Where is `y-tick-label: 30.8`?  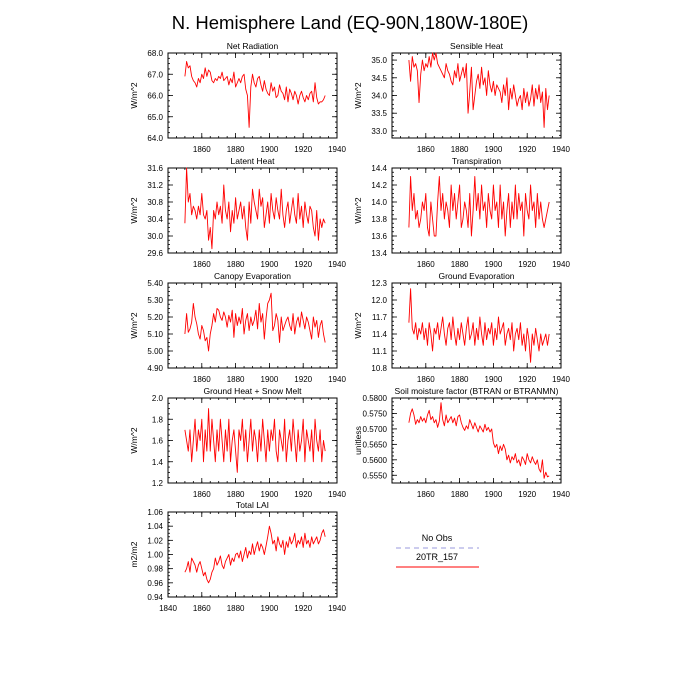
y-tick-label: 30.8 is located at coordinates (155, 202).